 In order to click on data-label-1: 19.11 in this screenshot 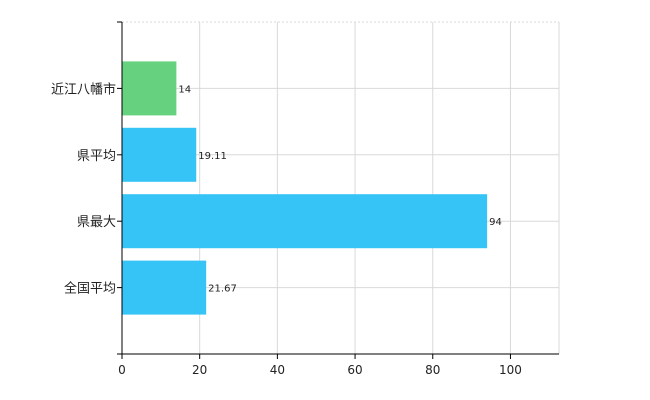, I will do `click(212, 156)`.